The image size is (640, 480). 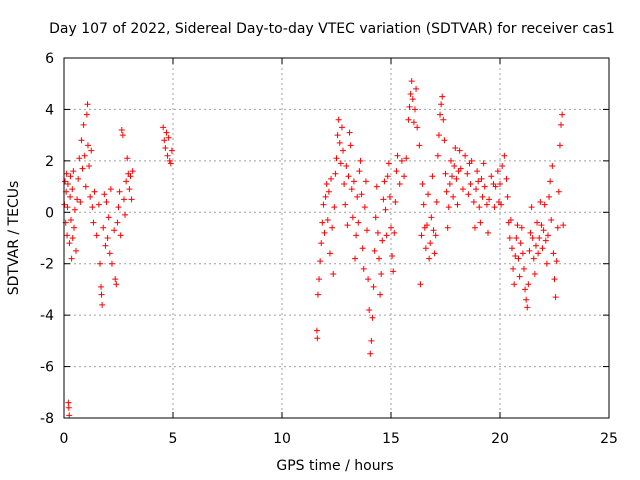 What do you see at coordinates (47, 316) in the screenshot?
I see `y-tick-label: -4` at bounding box center [47, 316].